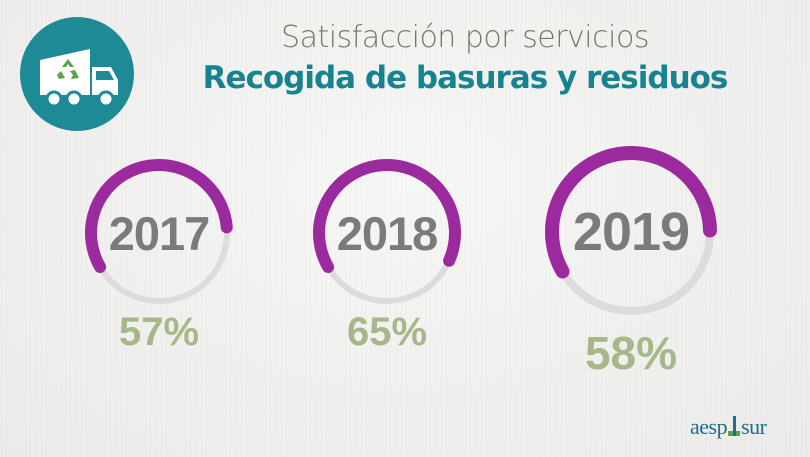 This screenshot has width=810, height=457. Describe the element at coordinates (465, 78) in the screenshot. I see `page-title: Recogida de basuras y residuos` at that location.